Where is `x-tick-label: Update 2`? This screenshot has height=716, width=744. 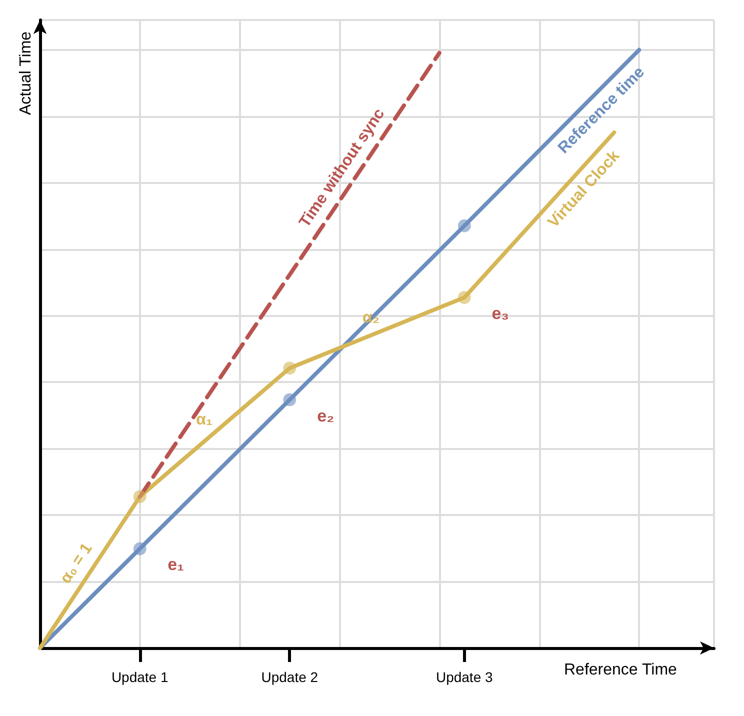
x-tick-label: Update 2 is located at coordinates (289, 677).